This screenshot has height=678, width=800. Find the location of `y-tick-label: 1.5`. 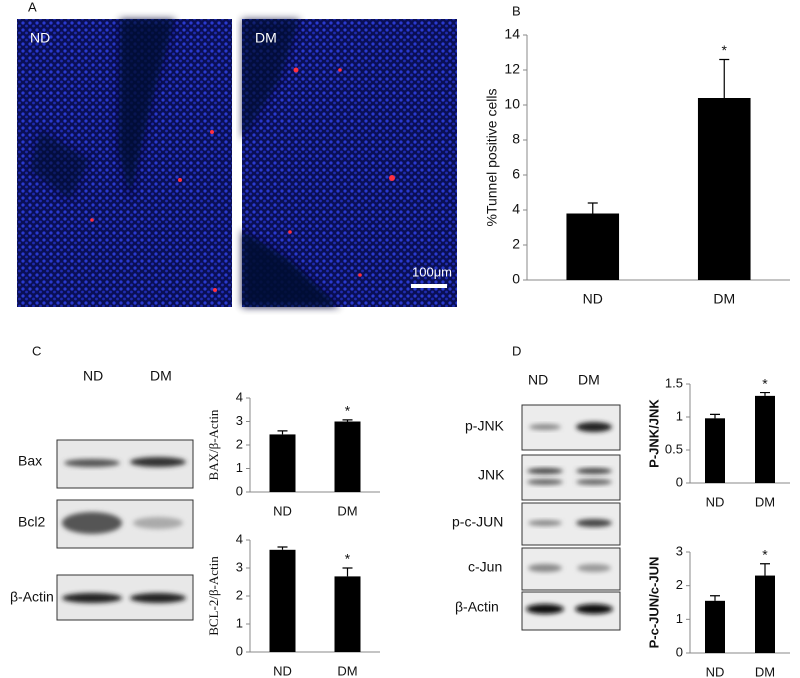

y-tick-label: 1.5 is located at coordinates (674, 382).